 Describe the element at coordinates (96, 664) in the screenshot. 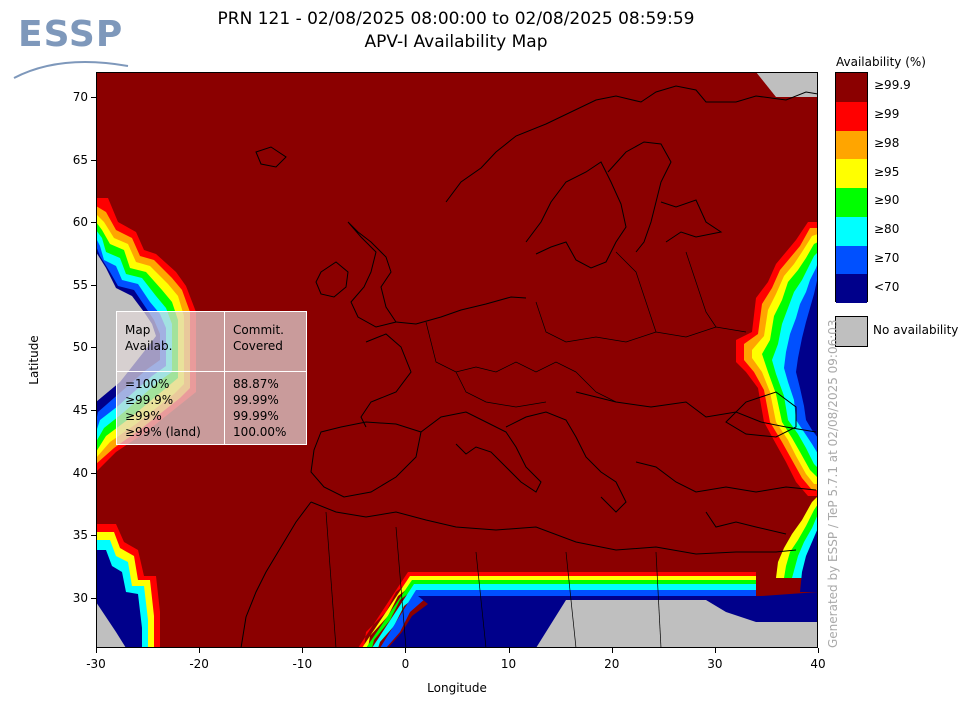

I see `x-tick-label: -30` at that location.